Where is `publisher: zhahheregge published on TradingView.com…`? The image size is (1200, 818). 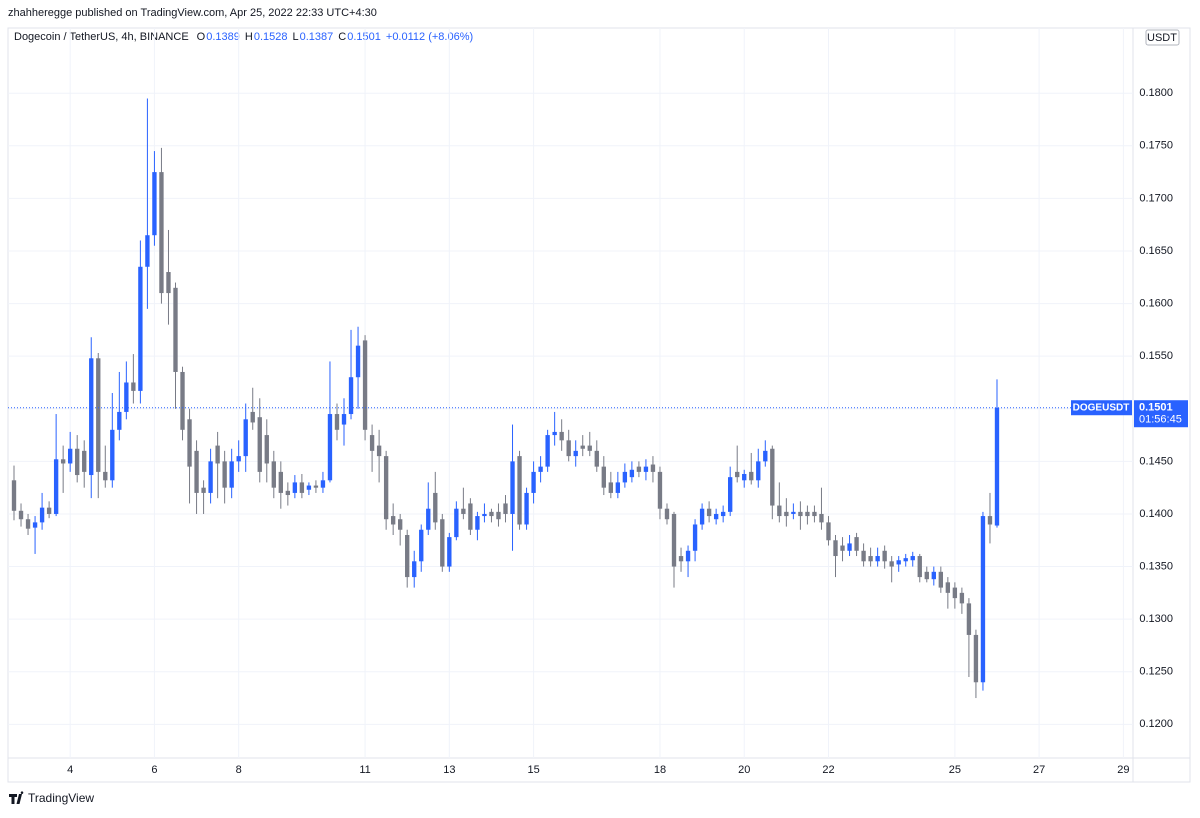
publisher: zhahheregge published on TradingView.com… is located at coordinates (192, 13).